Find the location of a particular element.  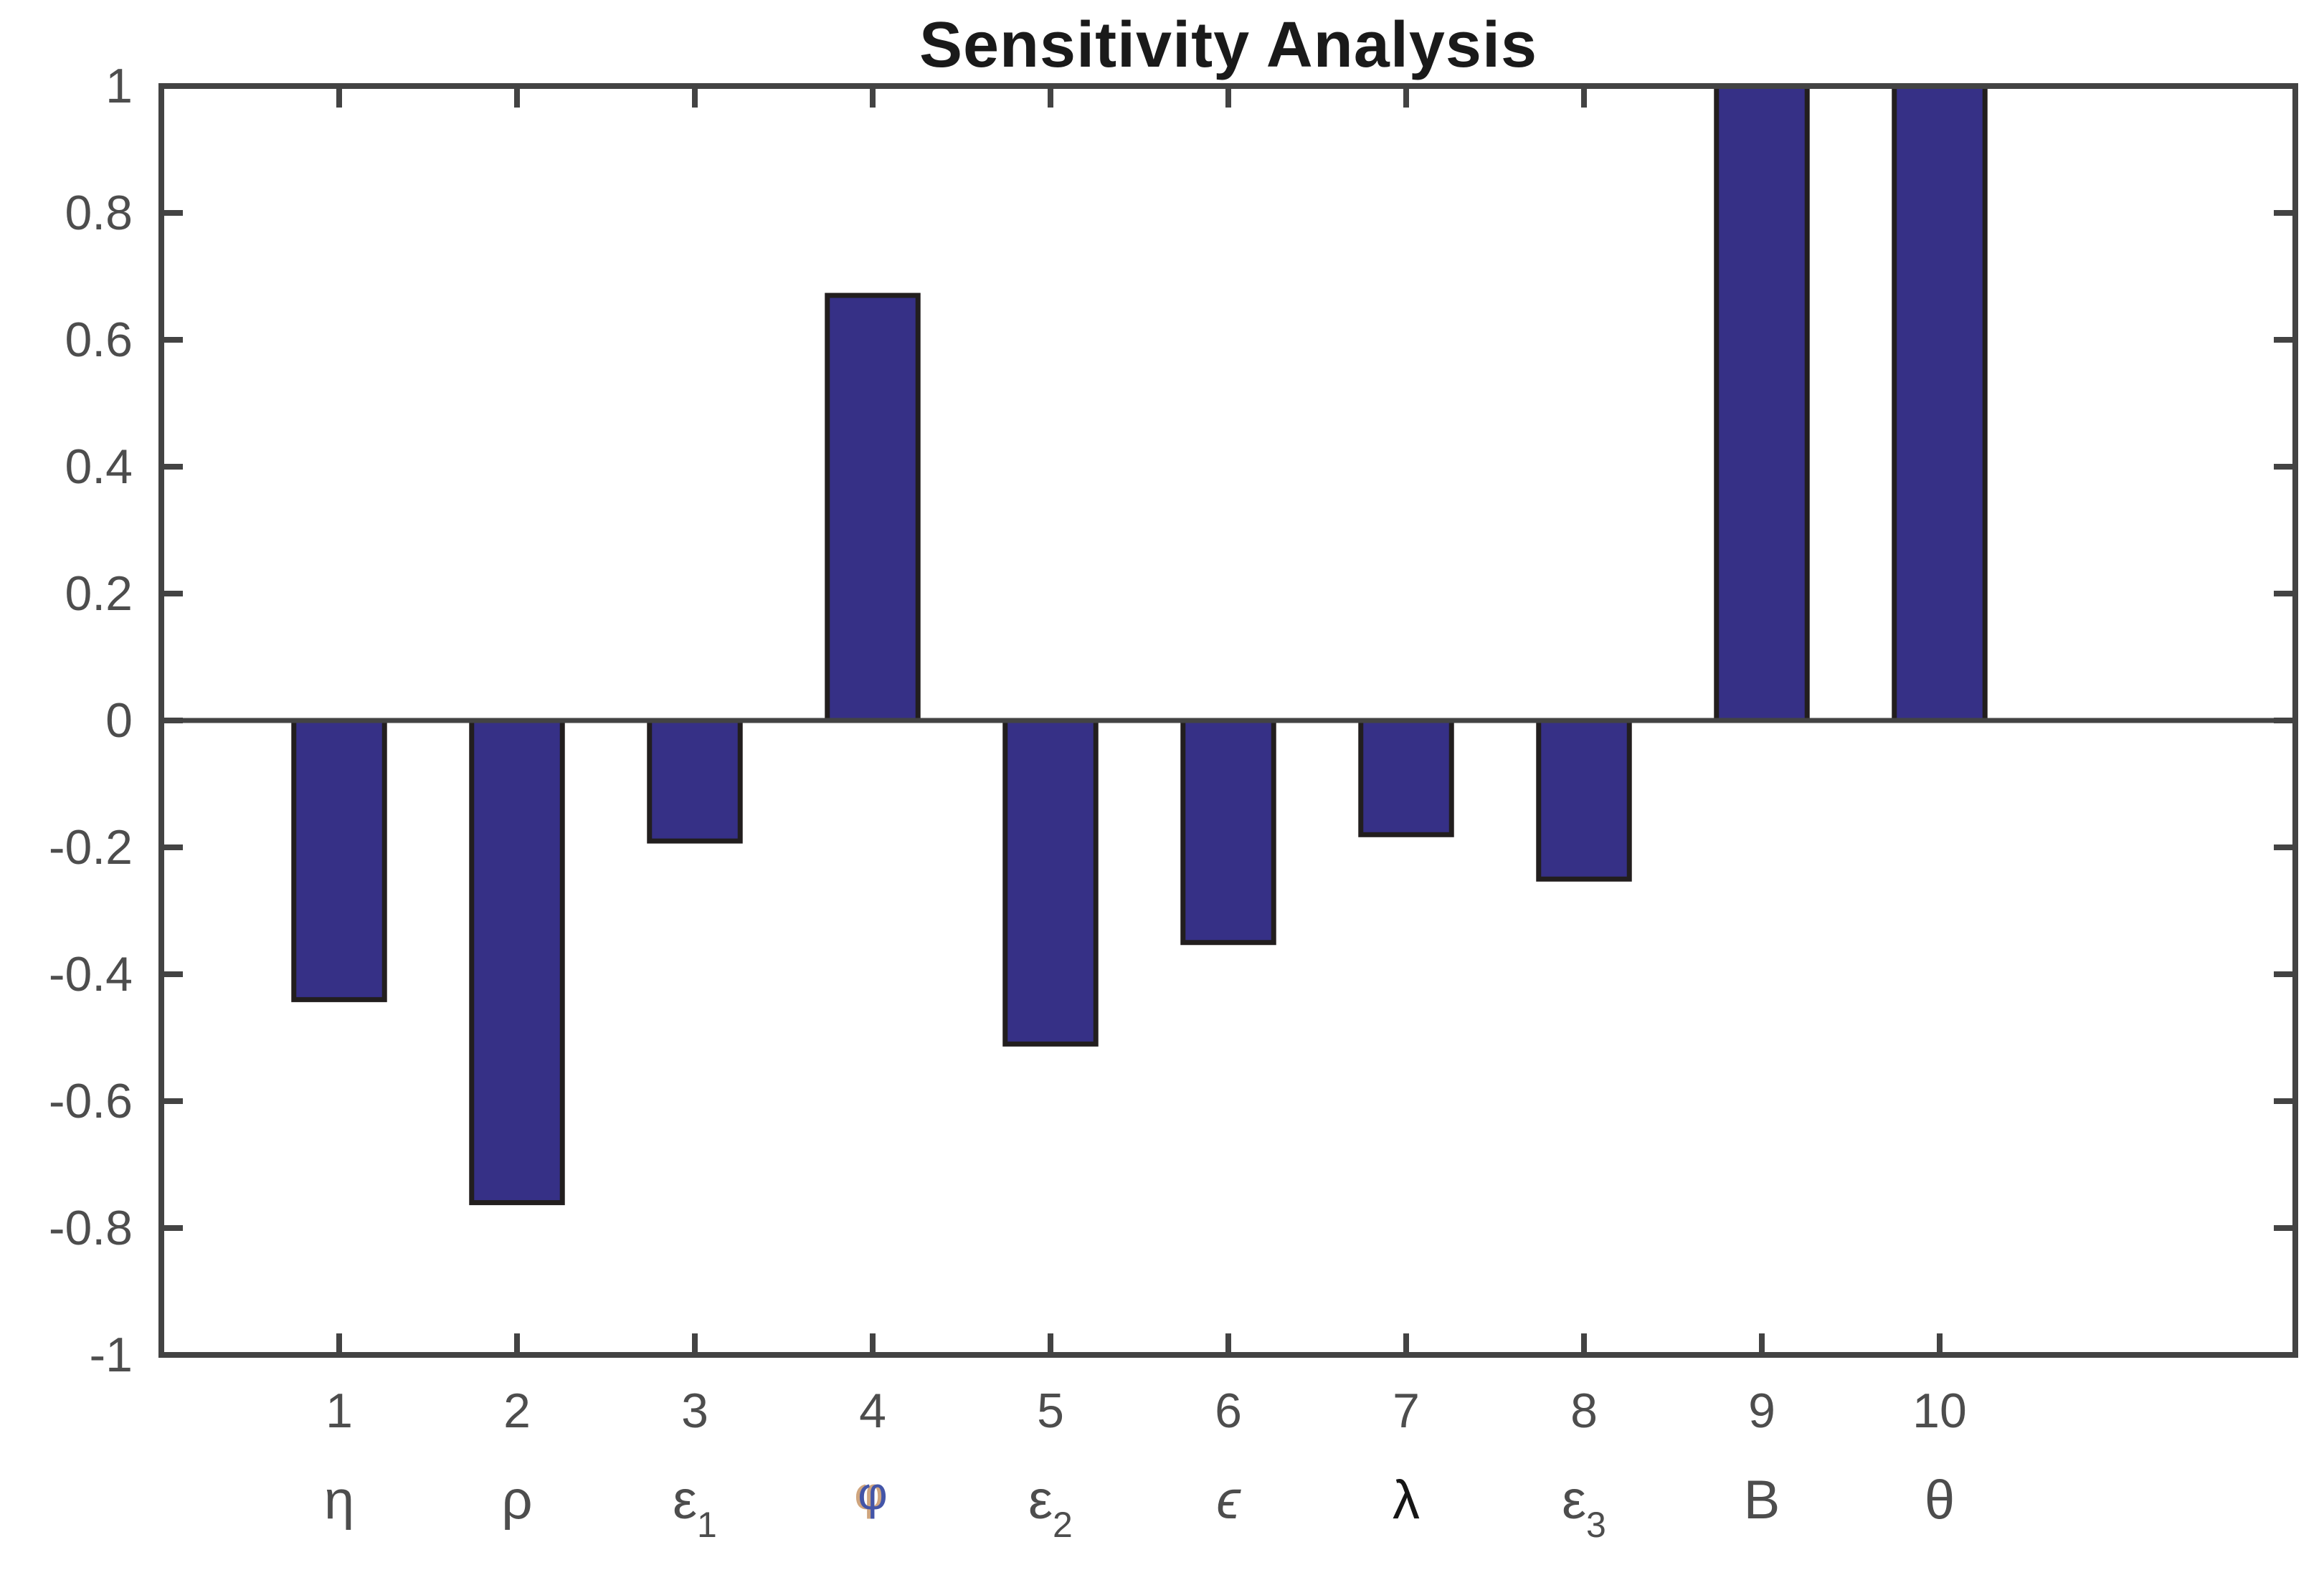

y-tick-label: 0.6 is located at coordinates (99, 340).